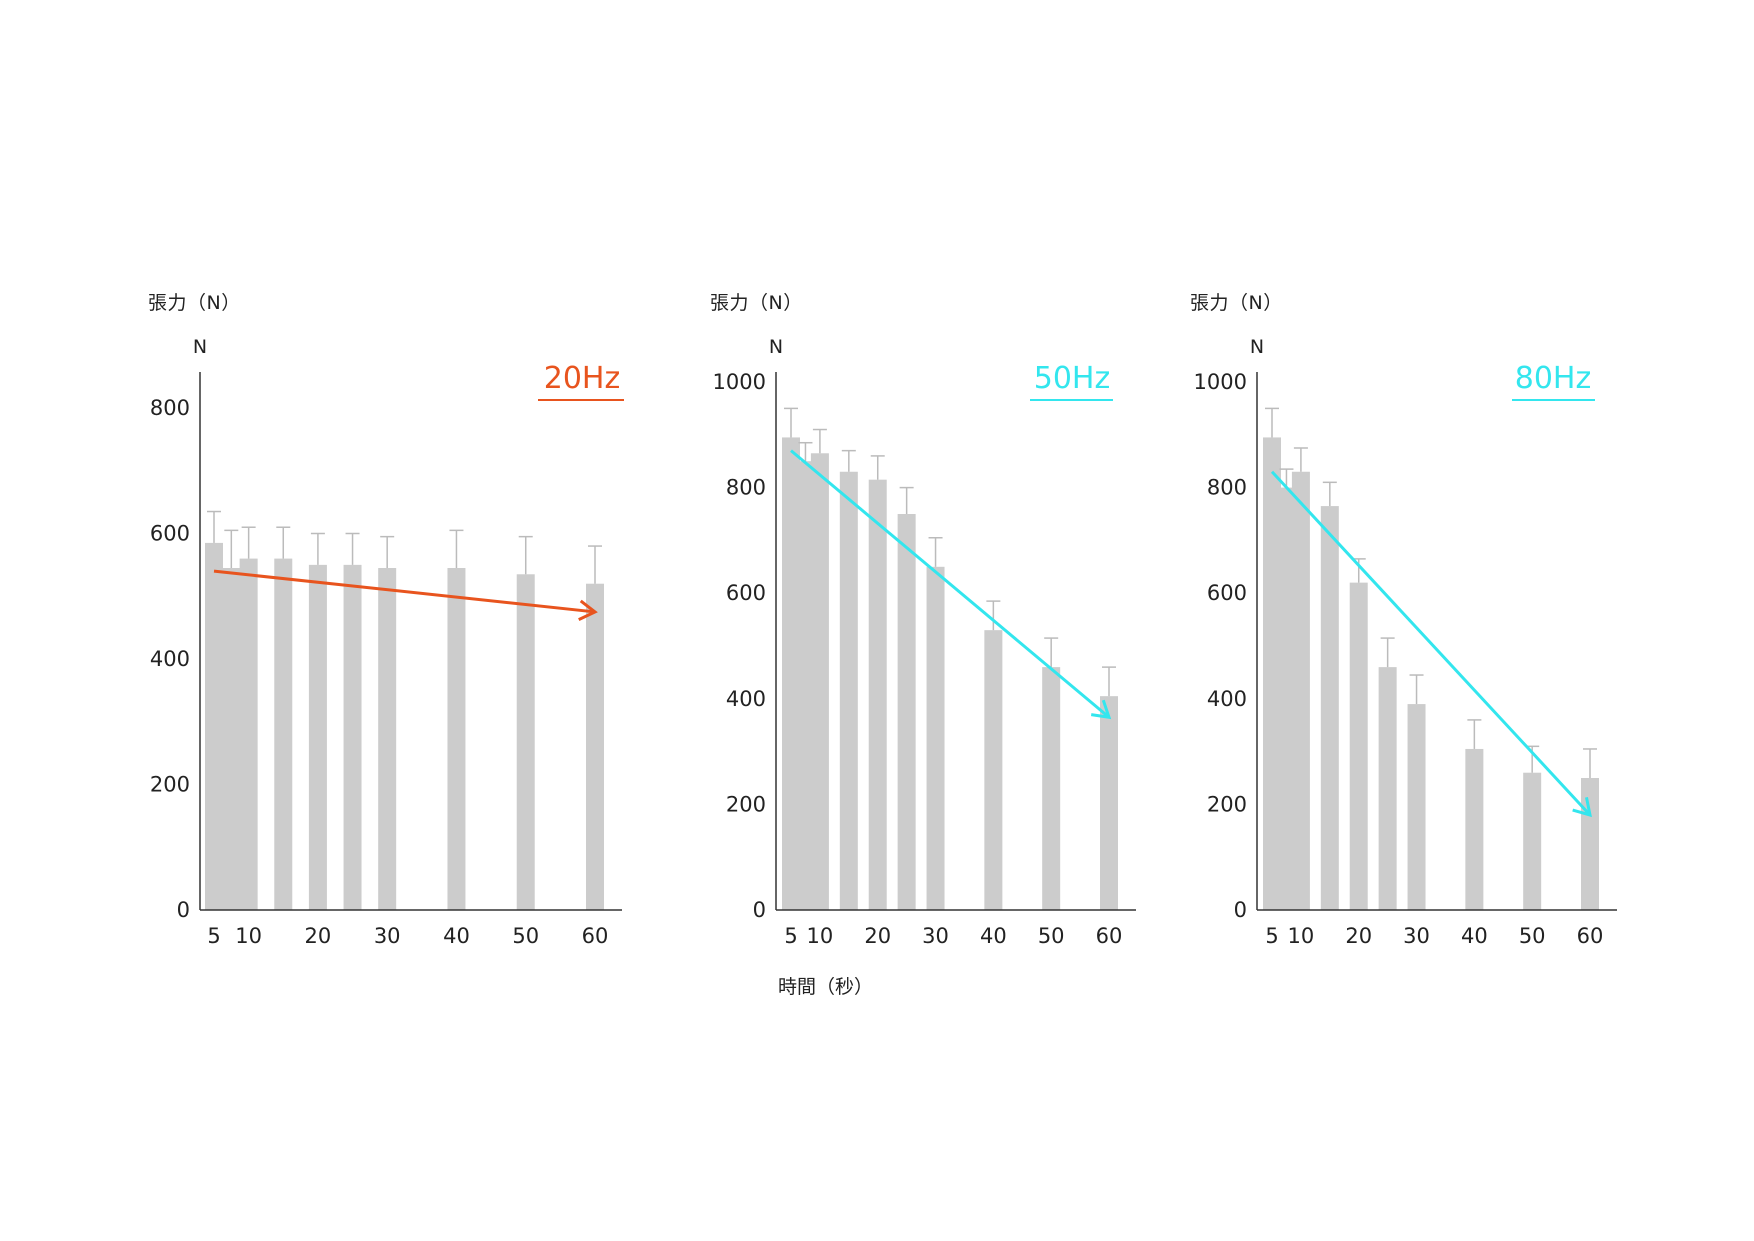  What do you see at coordinates (1553, 378) in the screenshot?
I see `frequency-badge: 80Hz` at bounding box center [1553, 378].